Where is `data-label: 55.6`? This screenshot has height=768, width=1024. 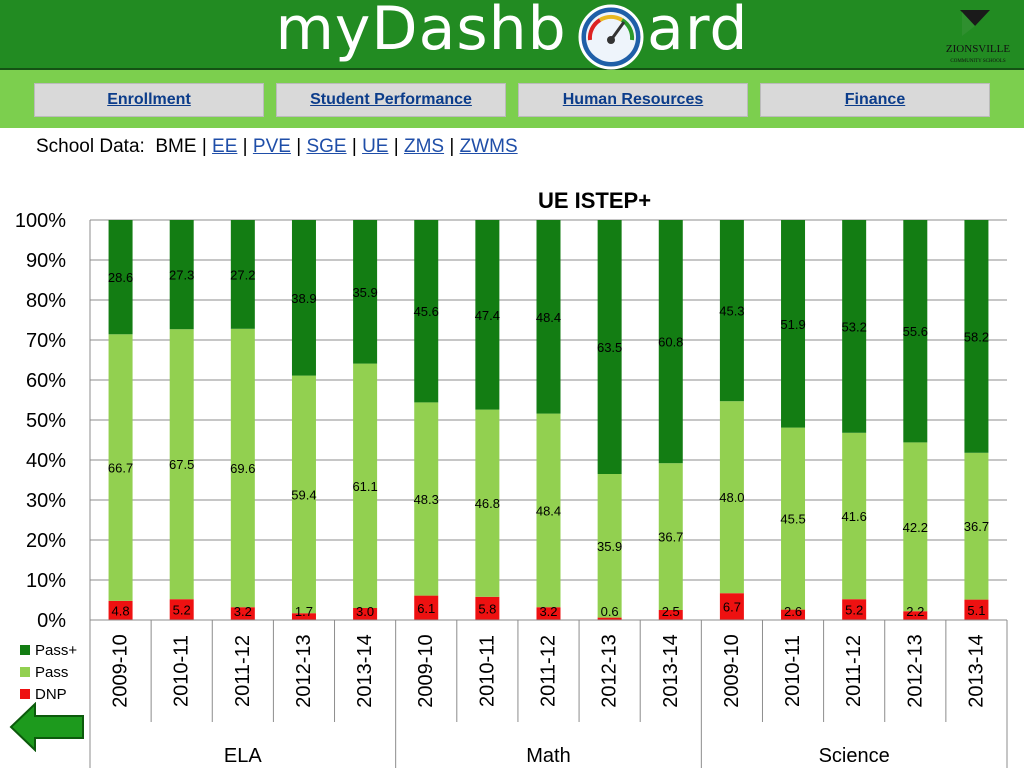 data-label: 55.6 is located at coordinates (915, 331).